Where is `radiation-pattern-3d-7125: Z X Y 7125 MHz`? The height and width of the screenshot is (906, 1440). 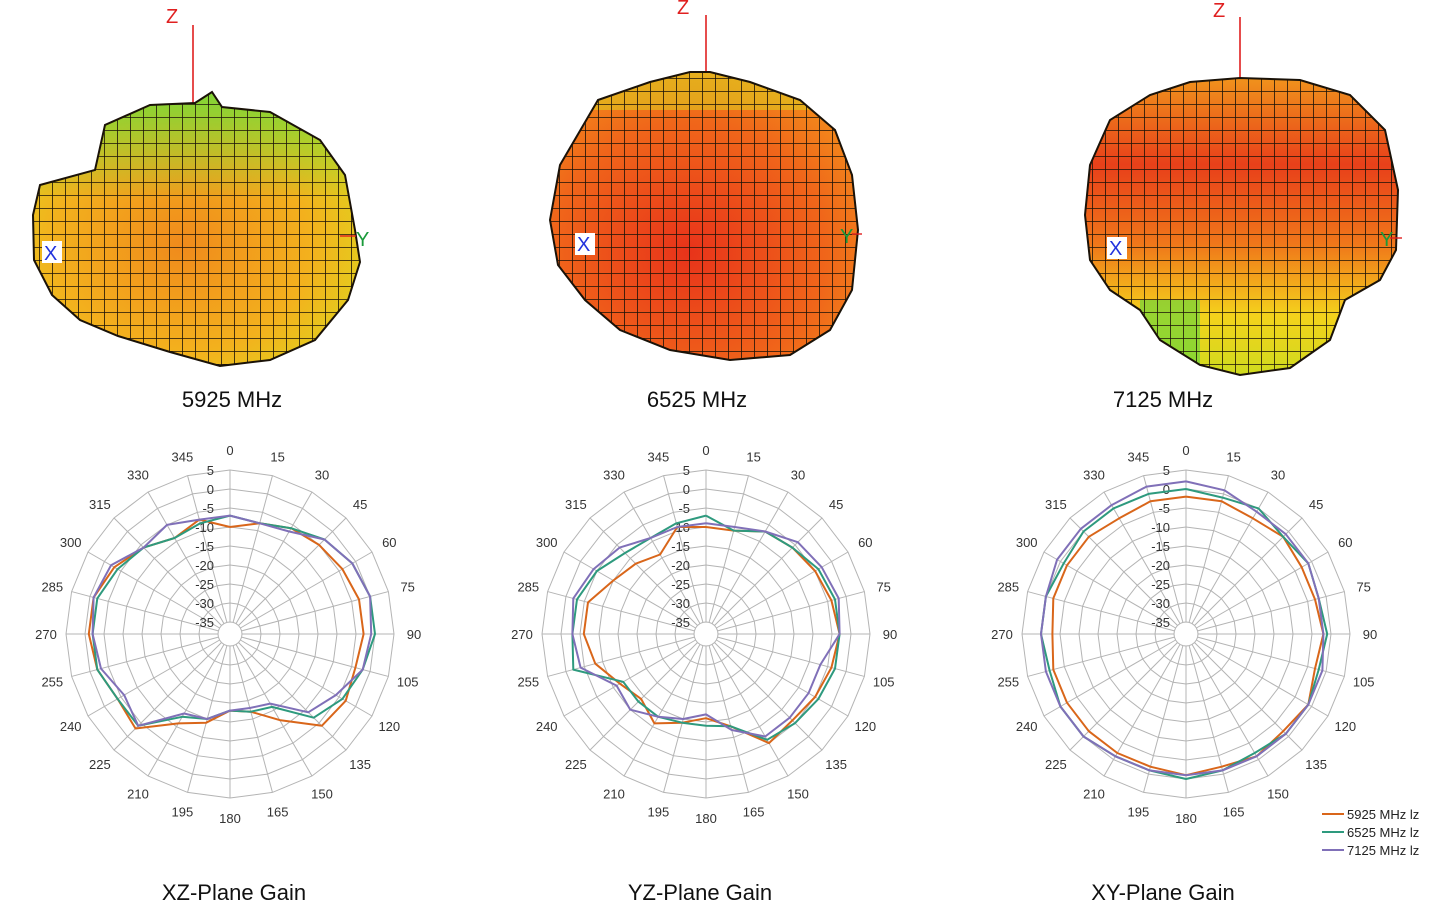 radiation-pattern-3d-7125: Z X Y 7125 MHz is located at coordinates (1242, 206).